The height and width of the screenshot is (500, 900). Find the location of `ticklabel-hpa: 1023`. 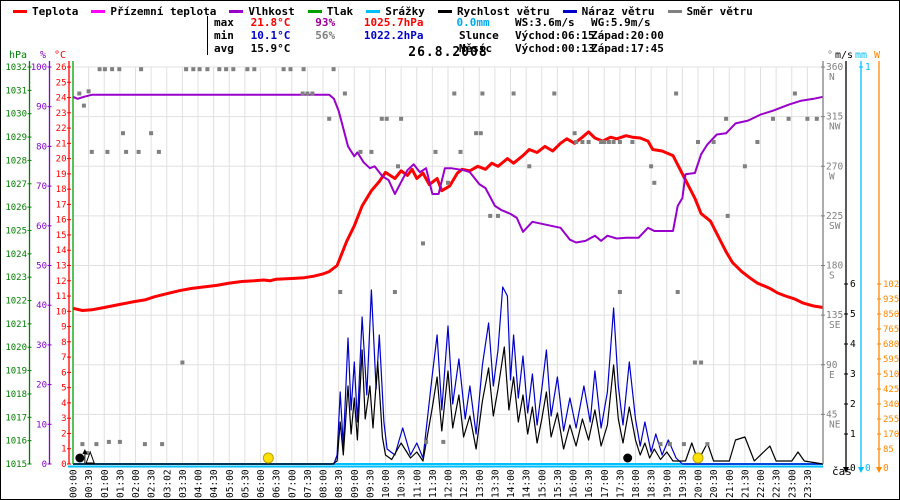

ticklabel-hpa: 1023 is located at coordinates (16, 278).